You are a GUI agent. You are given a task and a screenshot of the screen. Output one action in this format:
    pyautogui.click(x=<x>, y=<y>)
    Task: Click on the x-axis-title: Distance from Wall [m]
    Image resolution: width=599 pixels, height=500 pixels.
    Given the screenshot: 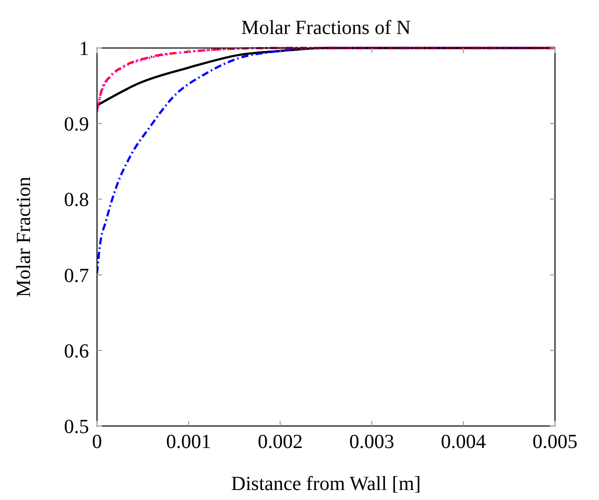 What is the action you would take?
    pyautogui.click(x=326, y=484)
    